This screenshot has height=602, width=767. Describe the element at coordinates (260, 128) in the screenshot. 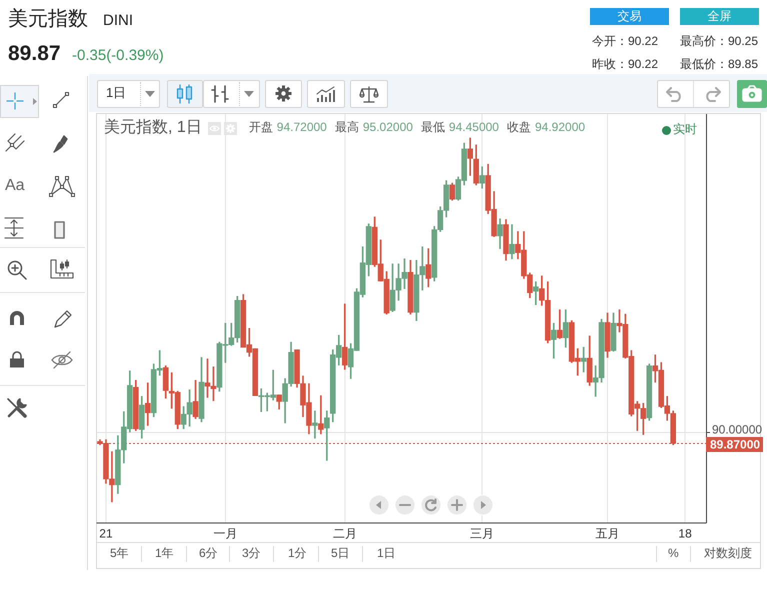

I see `text: 开盘` at that location.